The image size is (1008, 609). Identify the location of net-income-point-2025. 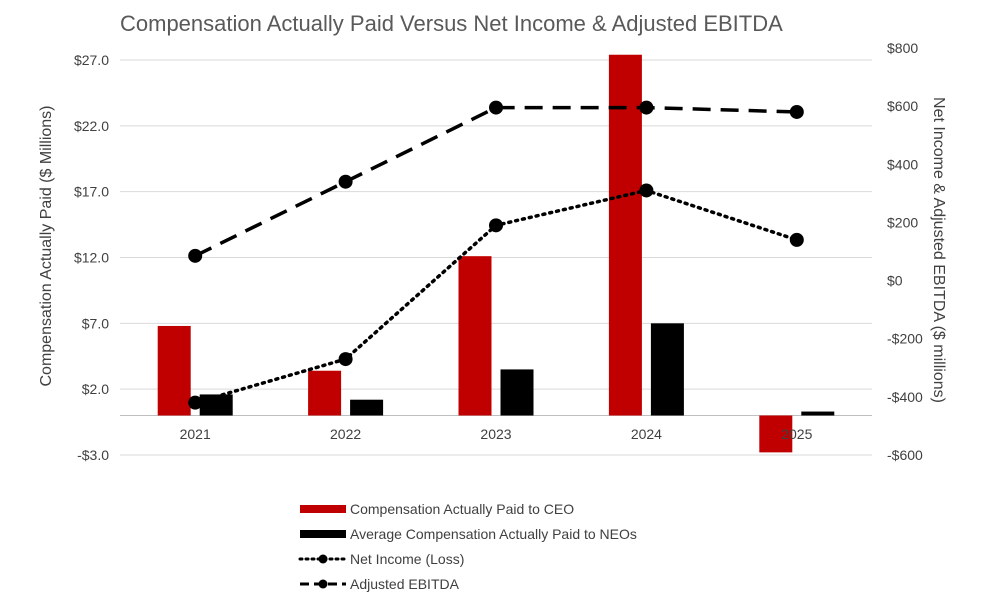
(796, 239).